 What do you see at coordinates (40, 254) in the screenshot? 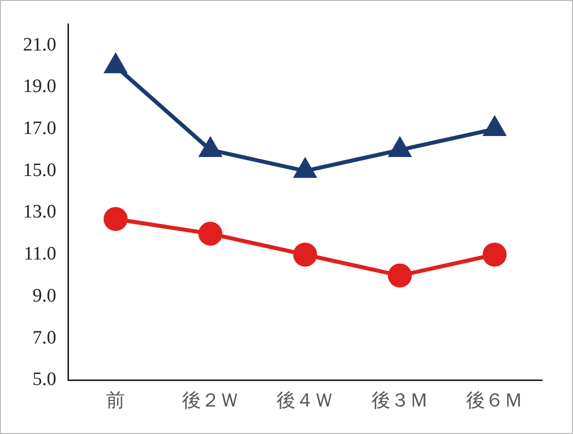
I see `y-tick-label: 11.0` at bounding box center [40, 254].